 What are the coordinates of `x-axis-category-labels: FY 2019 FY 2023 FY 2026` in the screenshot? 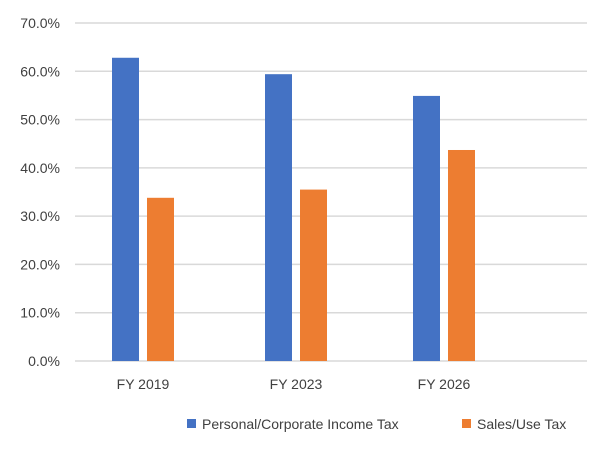 It's located at (294, 384).